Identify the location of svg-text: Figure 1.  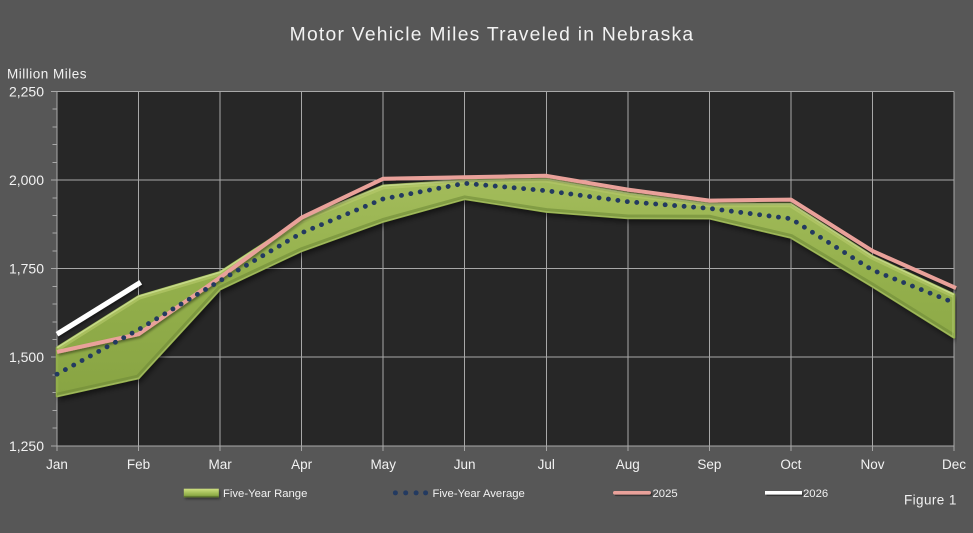
(930, 500).